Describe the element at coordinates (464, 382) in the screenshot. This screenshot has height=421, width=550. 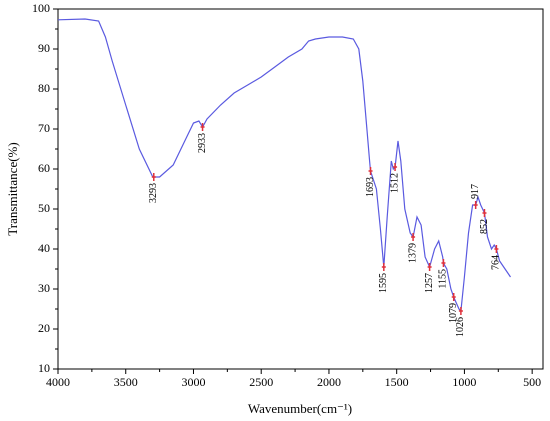
I see `x-tick-label: 1000` at that location.